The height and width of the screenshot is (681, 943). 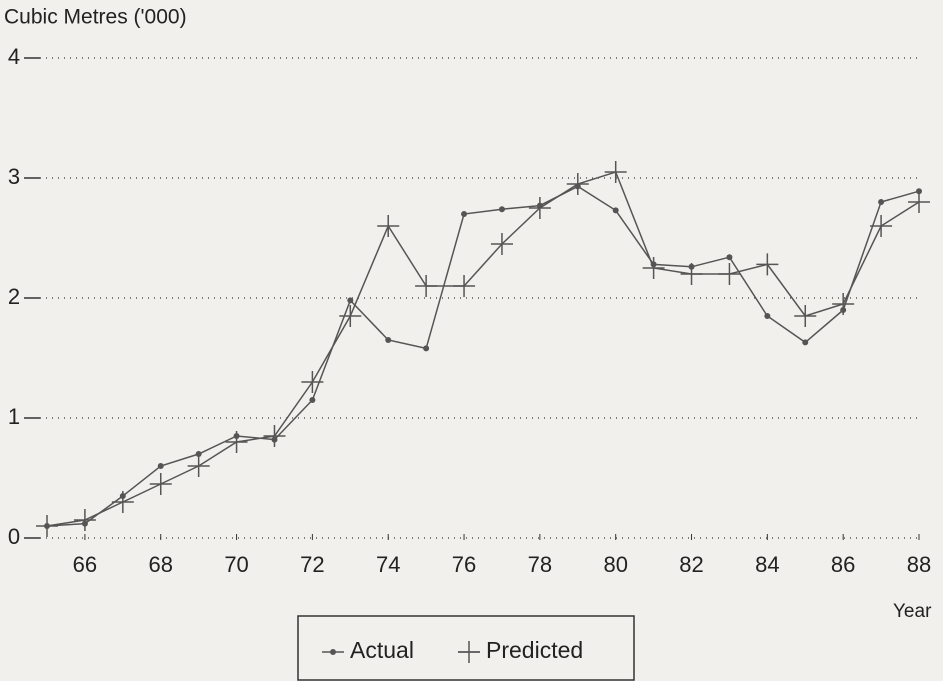 What do you see at coordinates (534, 650) in the screenshot?
I see `legend-label: Predicted` at bounding box center [534, 650].